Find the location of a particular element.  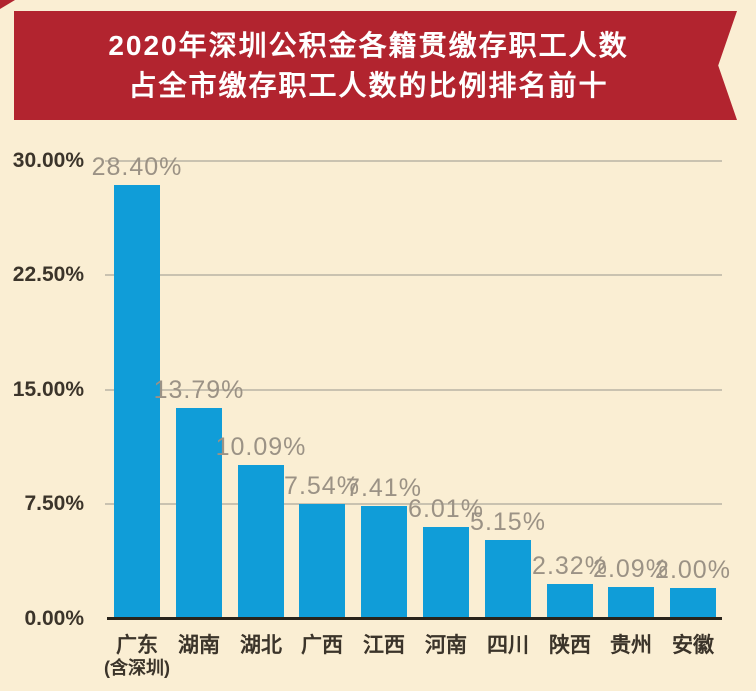

x-tick-label: 河南 is located at coordinates (446, 645).